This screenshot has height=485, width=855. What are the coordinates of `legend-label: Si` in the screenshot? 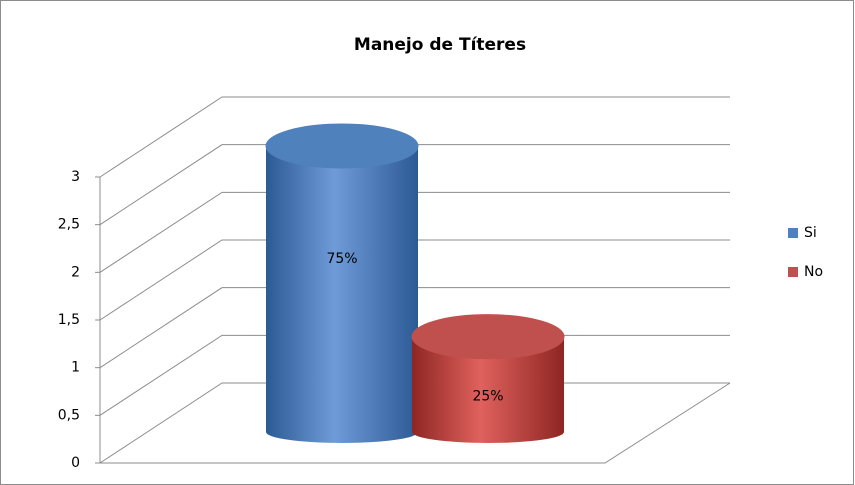 It's located at (810, 233).